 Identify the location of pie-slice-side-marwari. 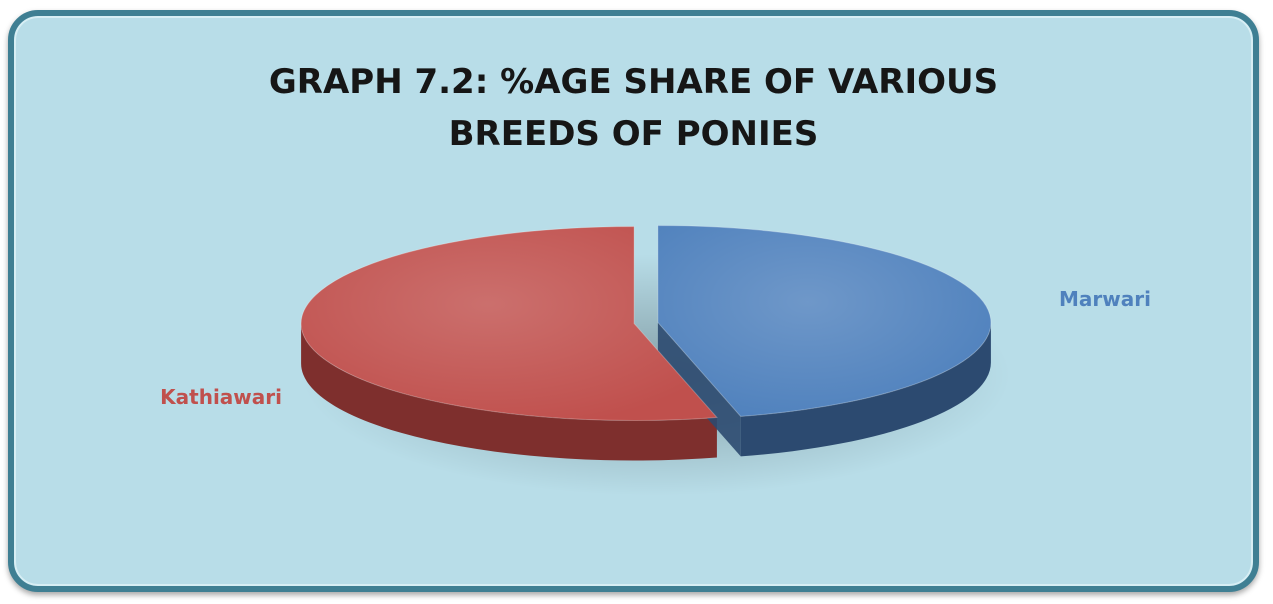
(865, 389).